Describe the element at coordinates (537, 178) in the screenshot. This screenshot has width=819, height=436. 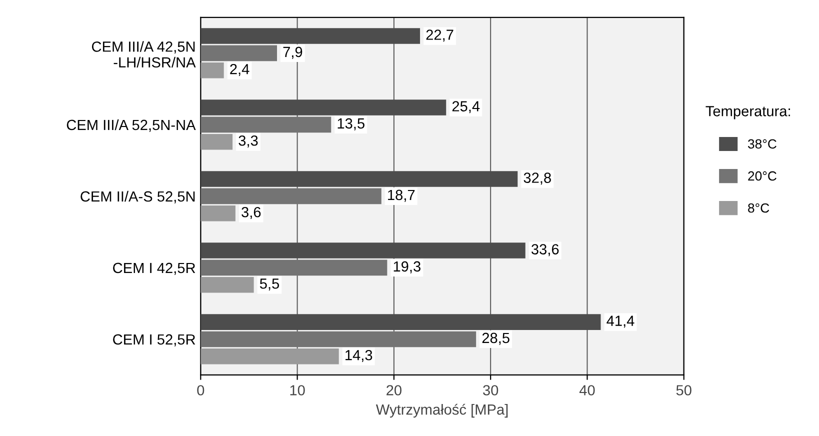
I see `data-label: 32,8` at that location.